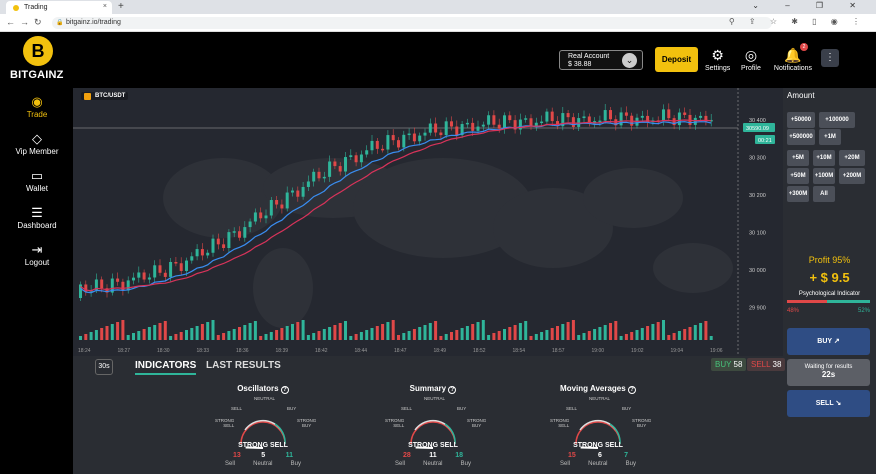 This screenshot has width=876, height=474. I want to click on close-tab-icon: ×, so click(104, 6).